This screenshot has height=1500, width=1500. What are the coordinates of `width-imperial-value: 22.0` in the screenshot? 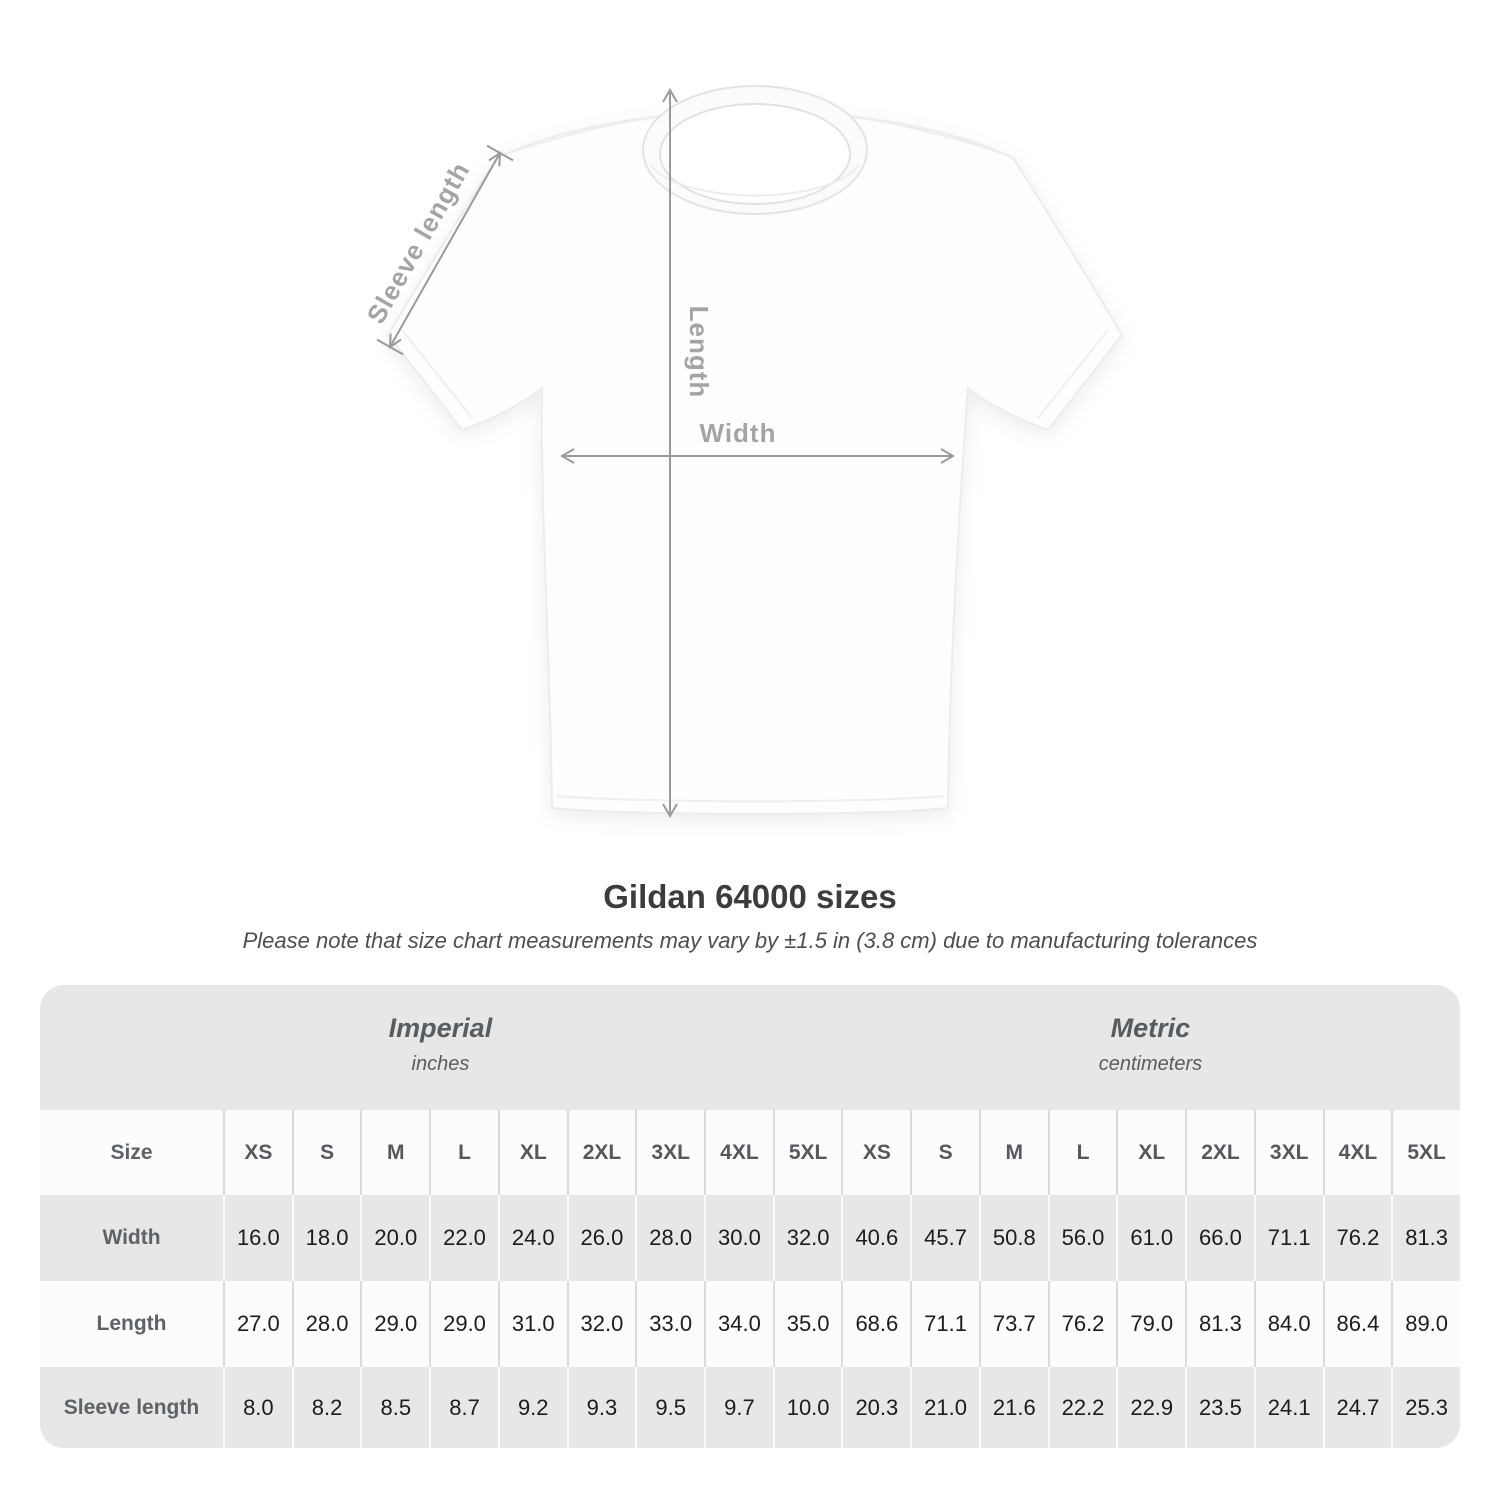 It's located at (463, 1238).